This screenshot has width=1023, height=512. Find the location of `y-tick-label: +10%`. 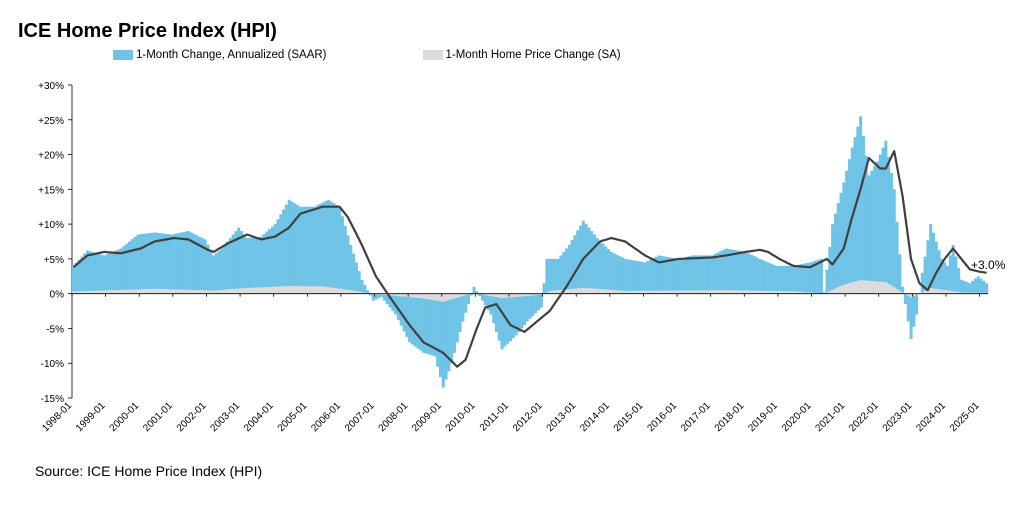

y-tick-label: +10% is located at coordinates (51, 225).